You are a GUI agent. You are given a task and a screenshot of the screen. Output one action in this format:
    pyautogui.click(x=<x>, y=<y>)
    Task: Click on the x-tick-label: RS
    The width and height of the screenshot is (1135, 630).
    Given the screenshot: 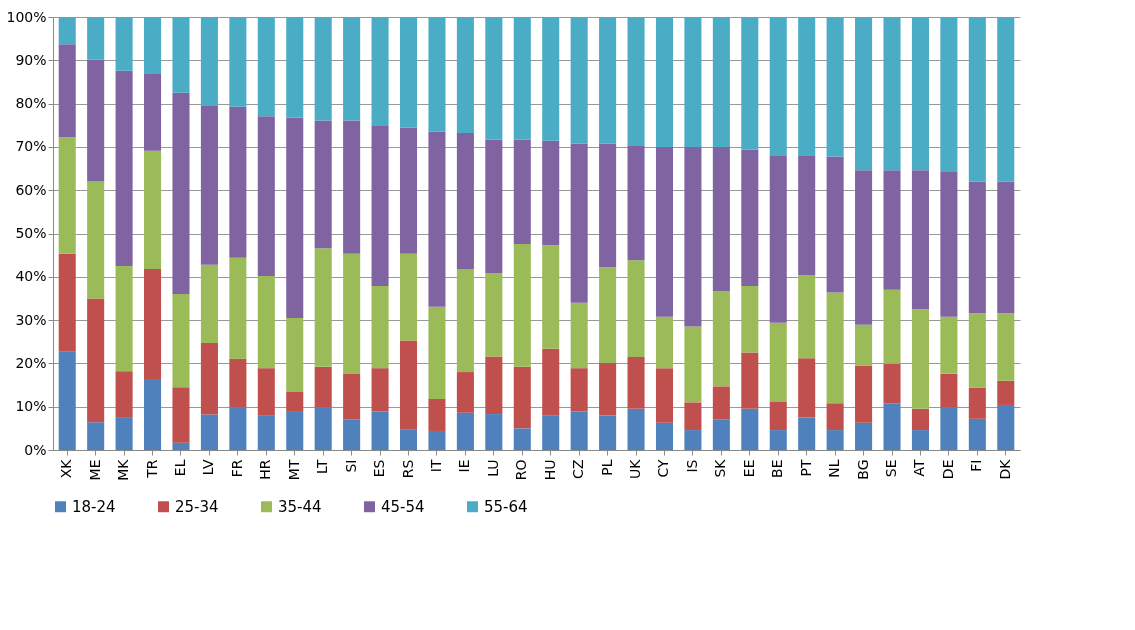 What is the action you would take?
    pyautogui.click(x=407, y=469)
    